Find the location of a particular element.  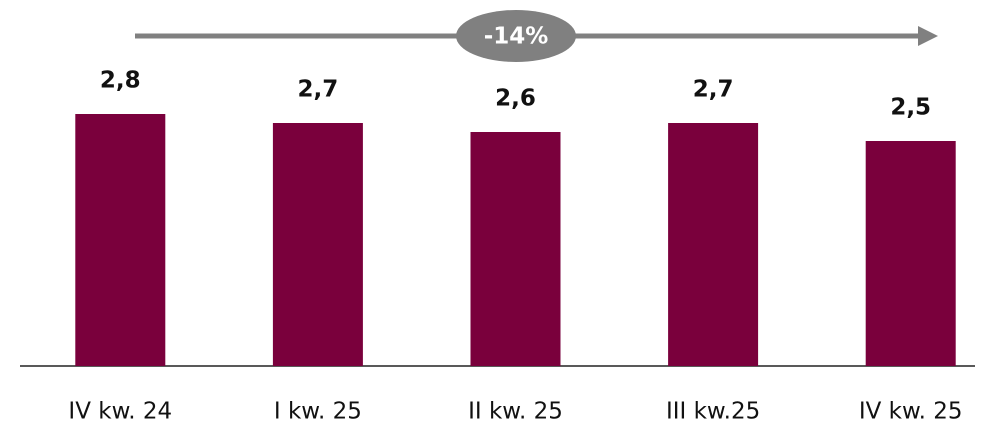

x-tick-label: I kw. 25 is located at coordinates (318, 411).